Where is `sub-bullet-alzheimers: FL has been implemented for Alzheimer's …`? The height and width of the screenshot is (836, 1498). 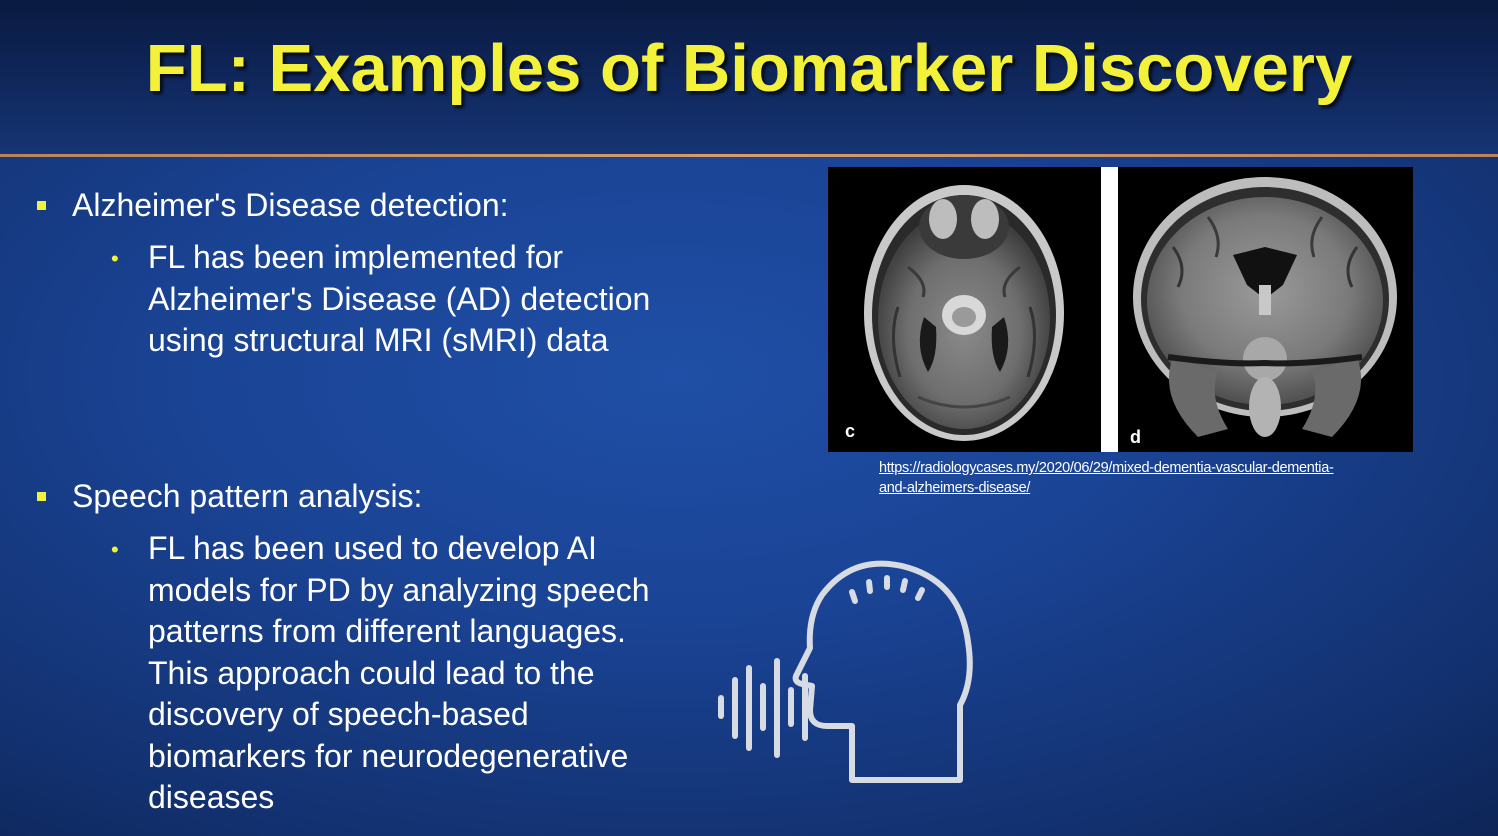 sub-bullet-alzheimers: FL has been implemented for Alzheimer's … is located at coordinates (438, 299).